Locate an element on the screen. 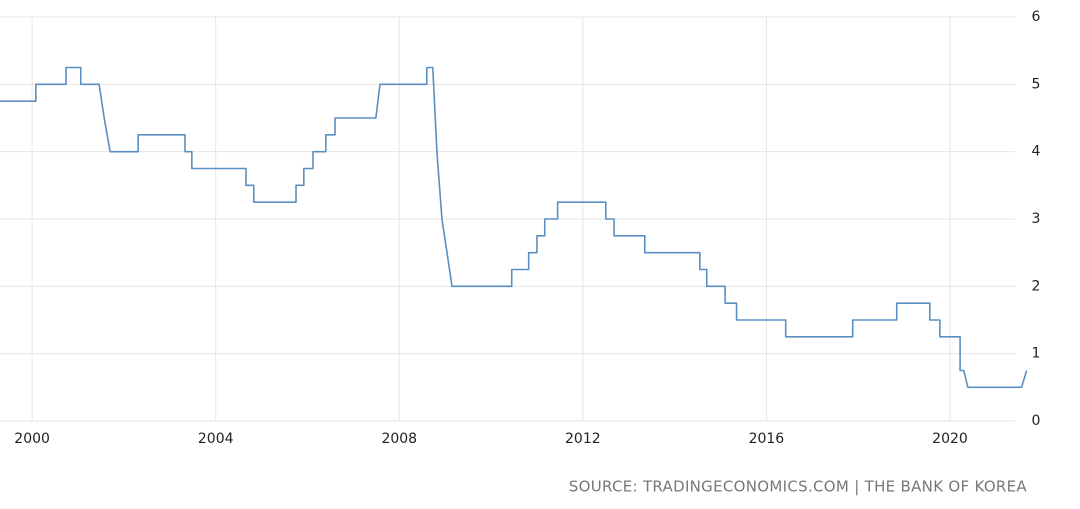  y-tick-label: 1 is located at coordinates (1036, 354).